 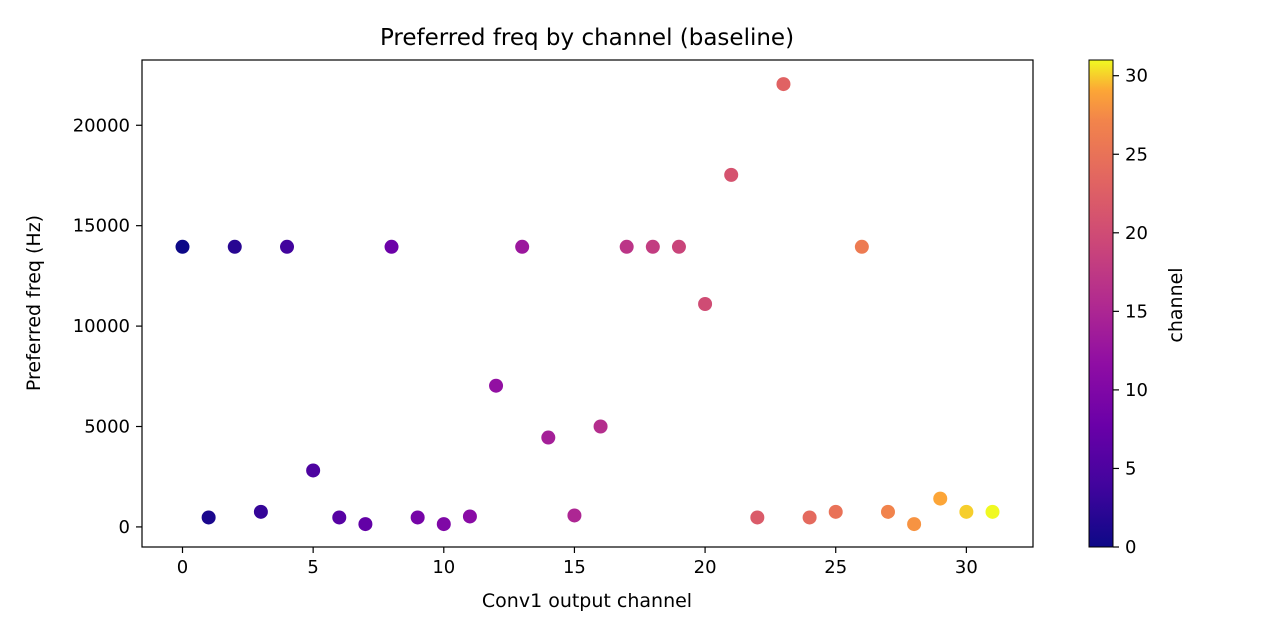 I want to click on colorbar-tick-label: 25, so click(x=1136, y=154).